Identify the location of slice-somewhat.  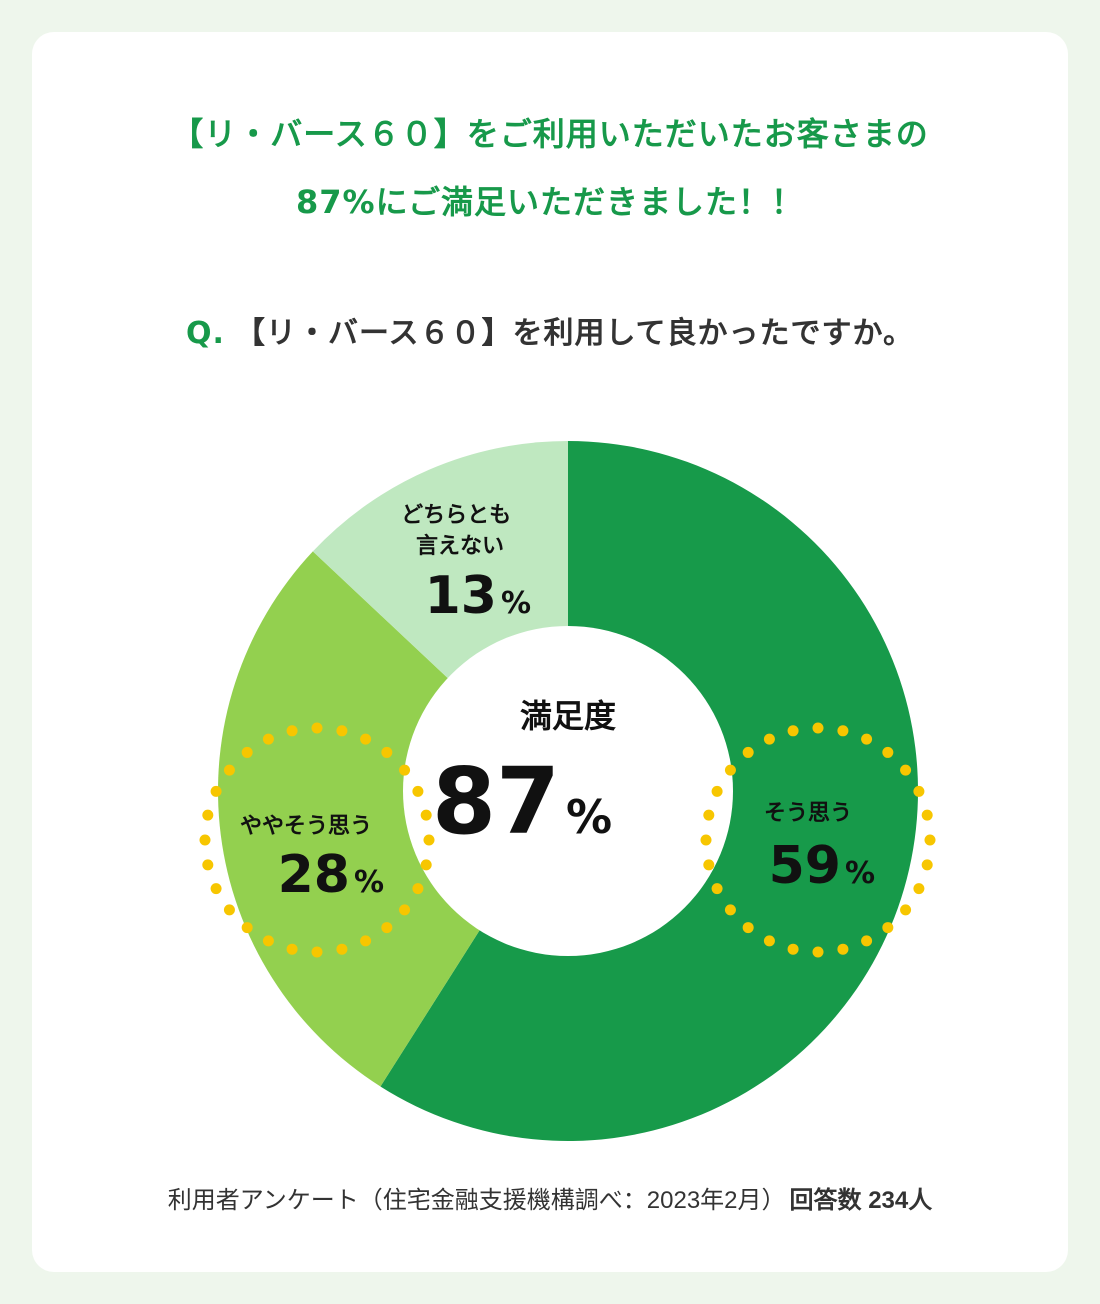
(393, 819).